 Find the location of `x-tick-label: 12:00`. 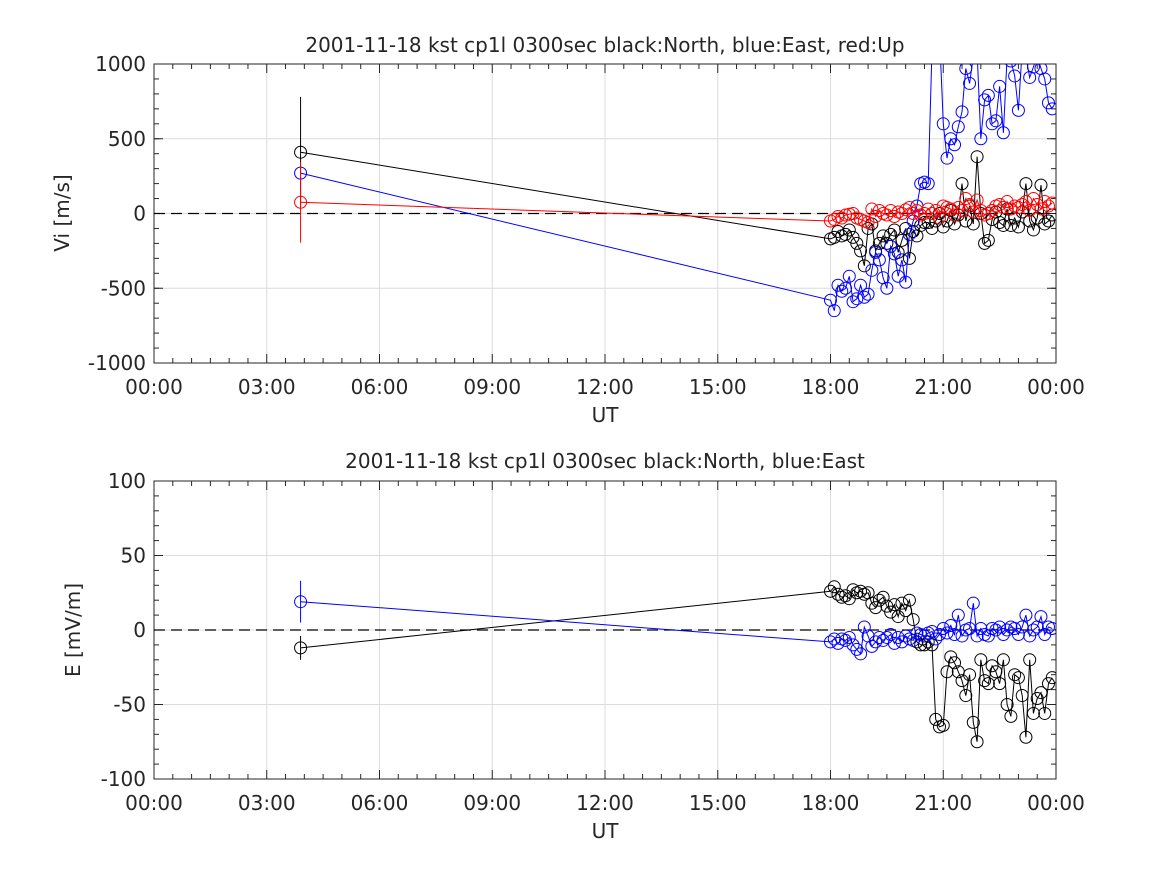

x-tick-label: 12:00 is located at coordinates (605, 387).